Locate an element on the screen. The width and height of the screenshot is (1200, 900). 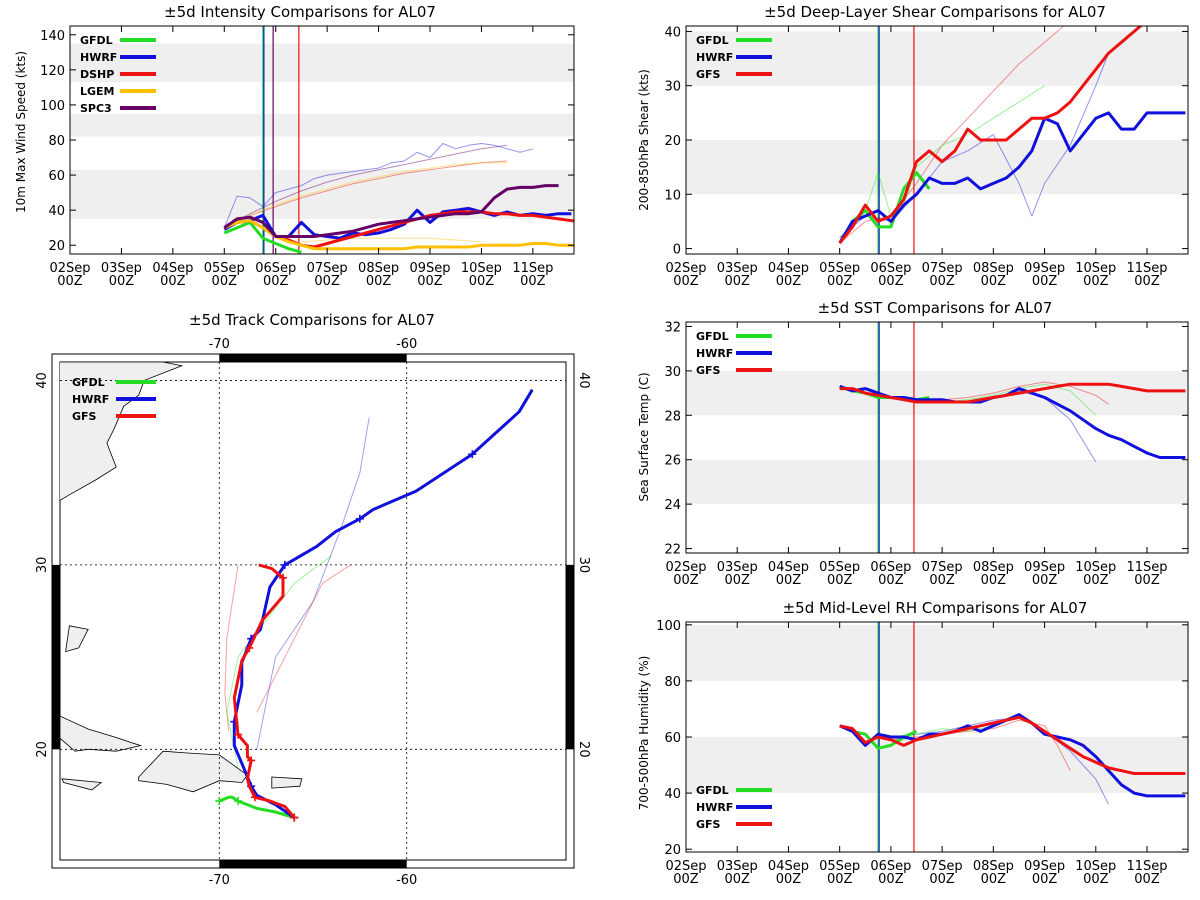
sst-legend-gfdl: GFDL is located at coordinates (712, 336).